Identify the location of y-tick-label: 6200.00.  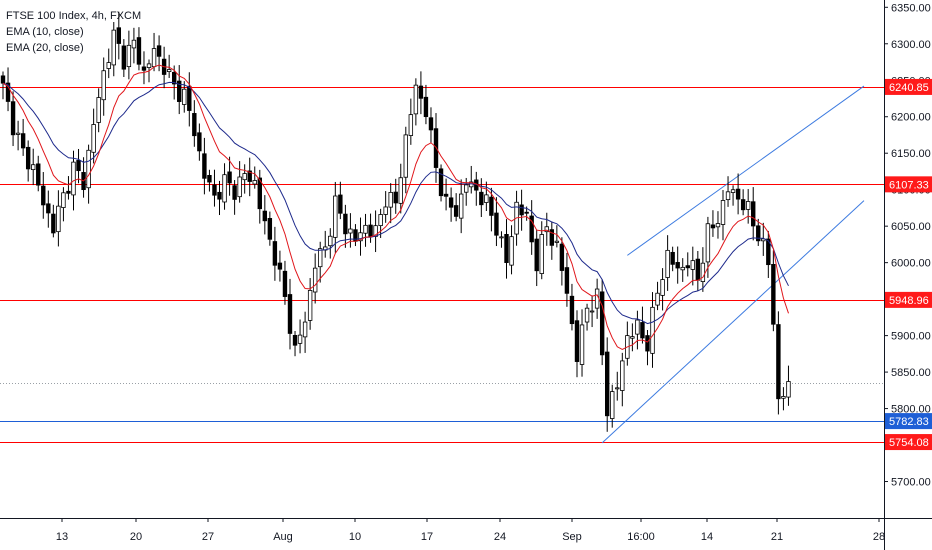
(911, 118).